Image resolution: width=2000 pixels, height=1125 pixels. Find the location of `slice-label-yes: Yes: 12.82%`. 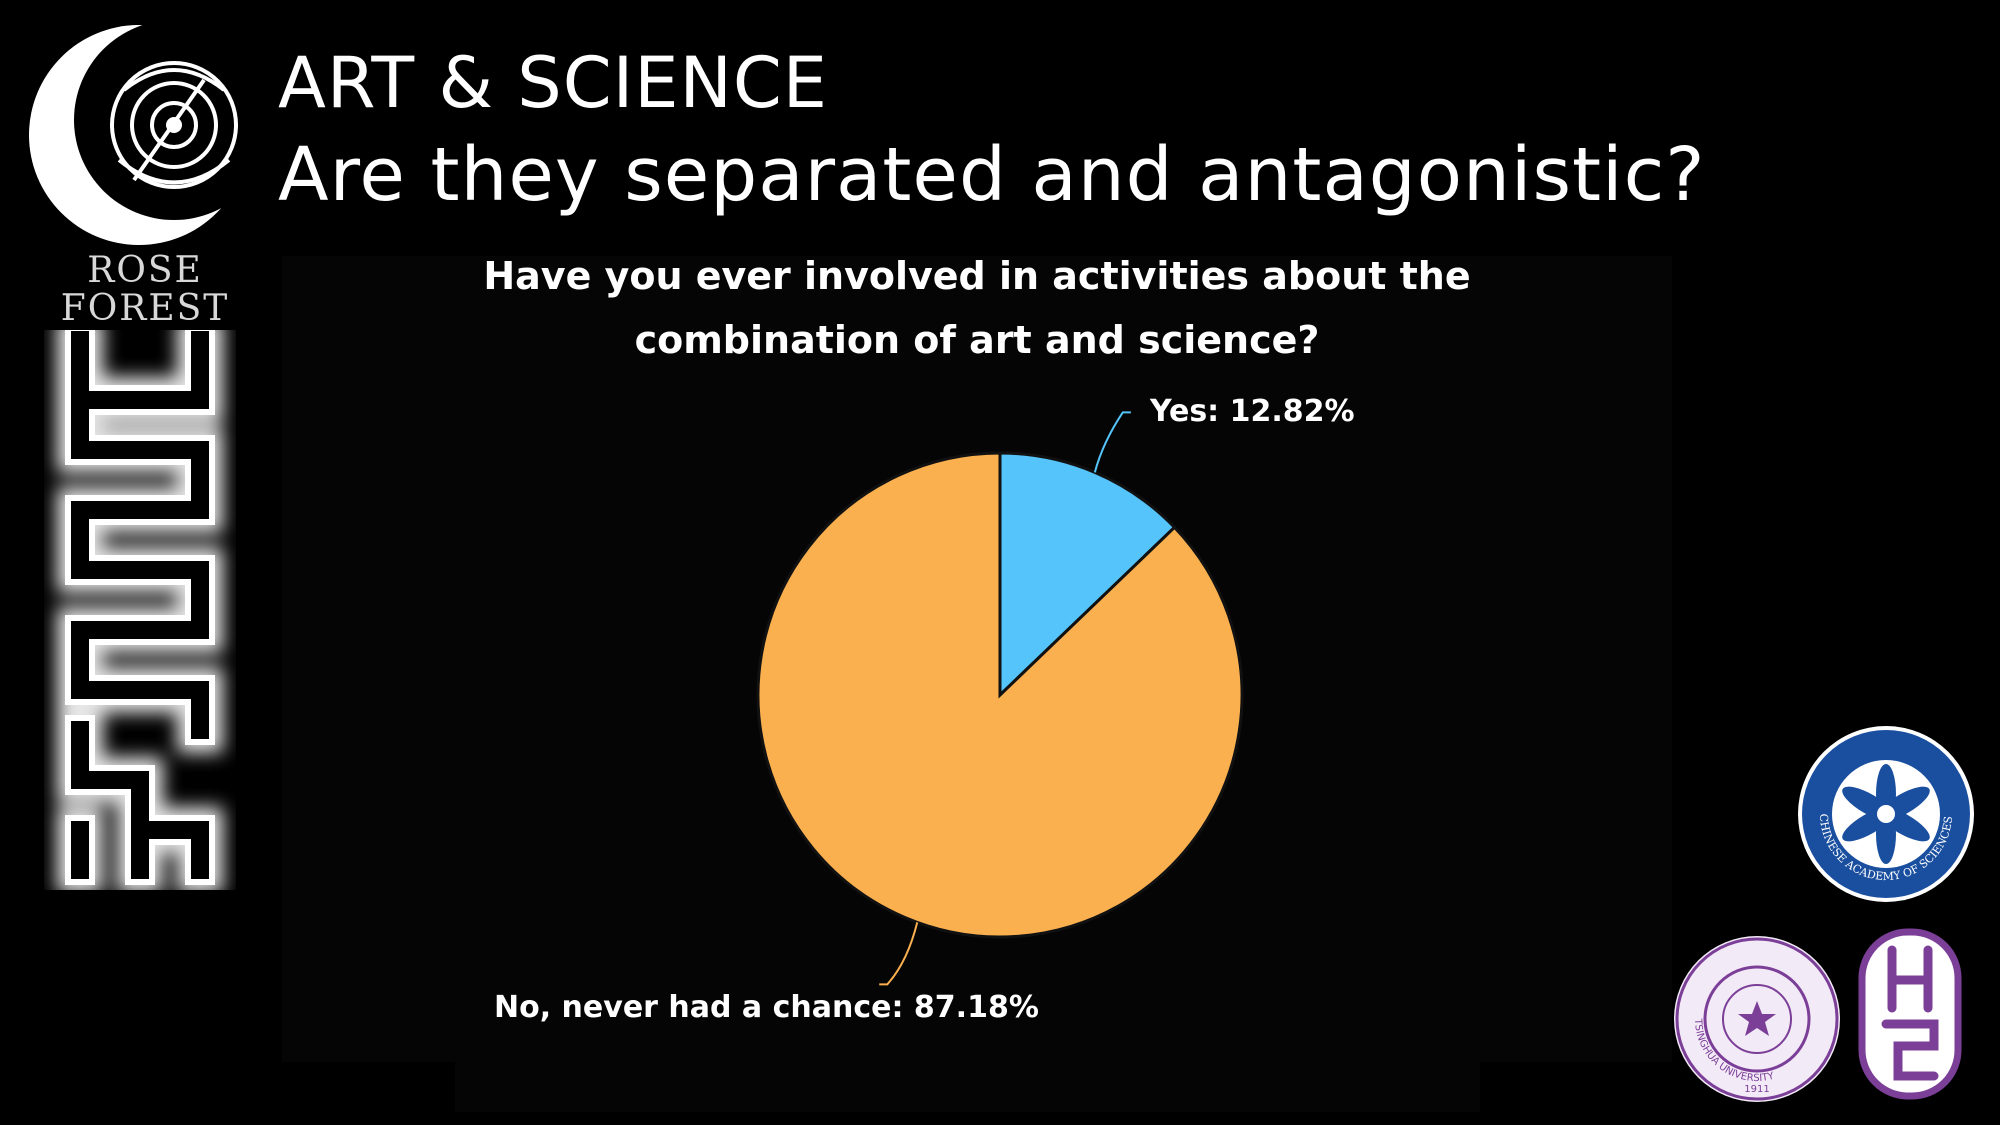

slice-label-yes: Yes: 12.82% is located at coordinates (1252, 411).